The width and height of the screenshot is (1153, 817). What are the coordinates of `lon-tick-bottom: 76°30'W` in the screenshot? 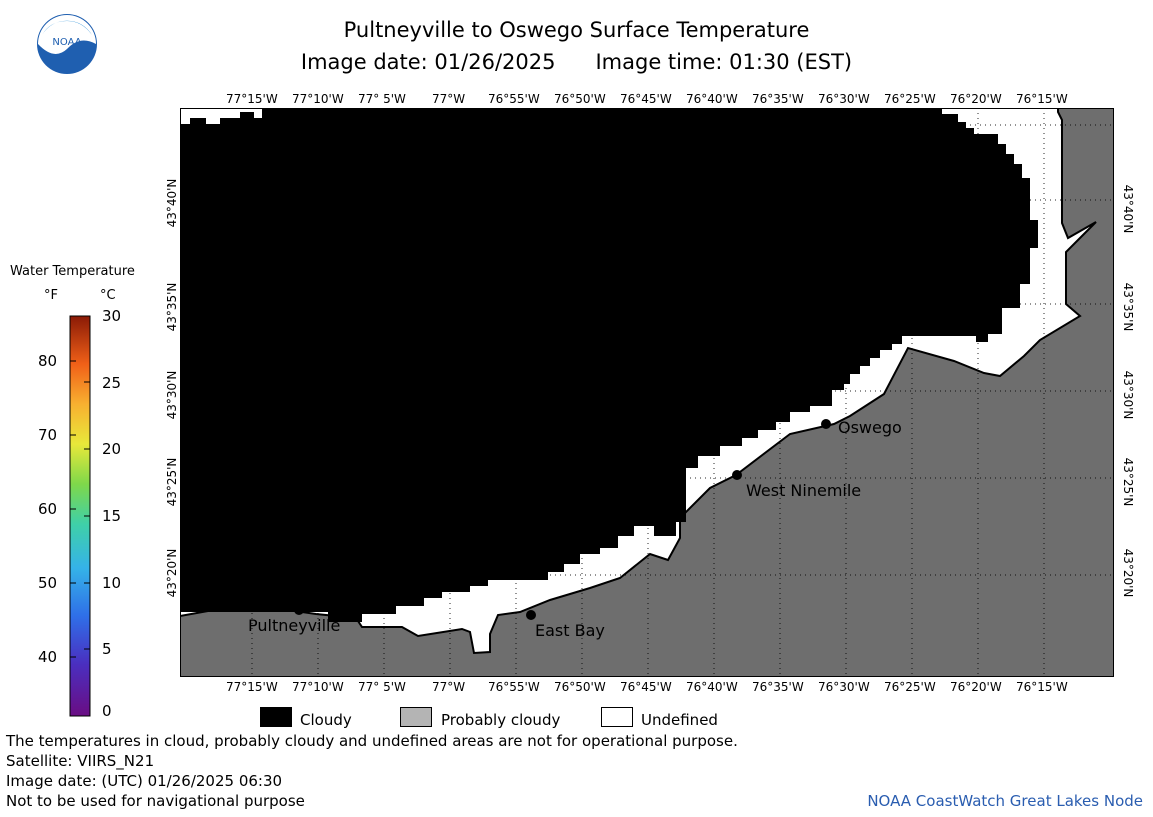 It's located at (844, 687).